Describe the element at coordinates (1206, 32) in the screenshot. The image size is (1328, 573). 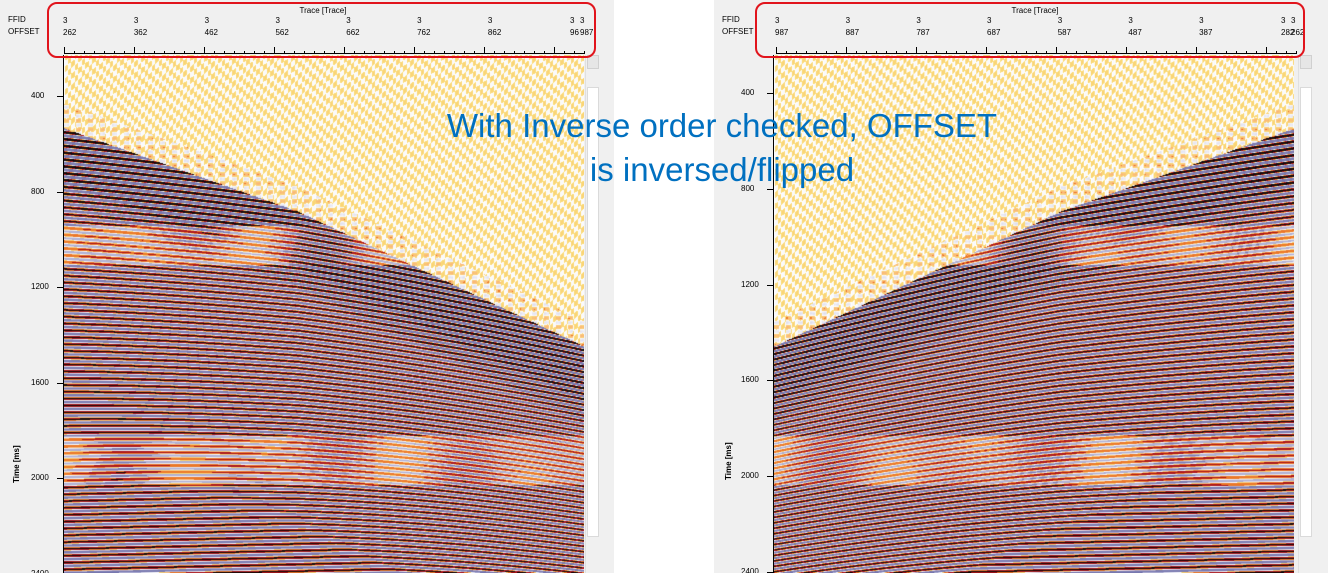
I see `offset-tick-label: 387` at that location.